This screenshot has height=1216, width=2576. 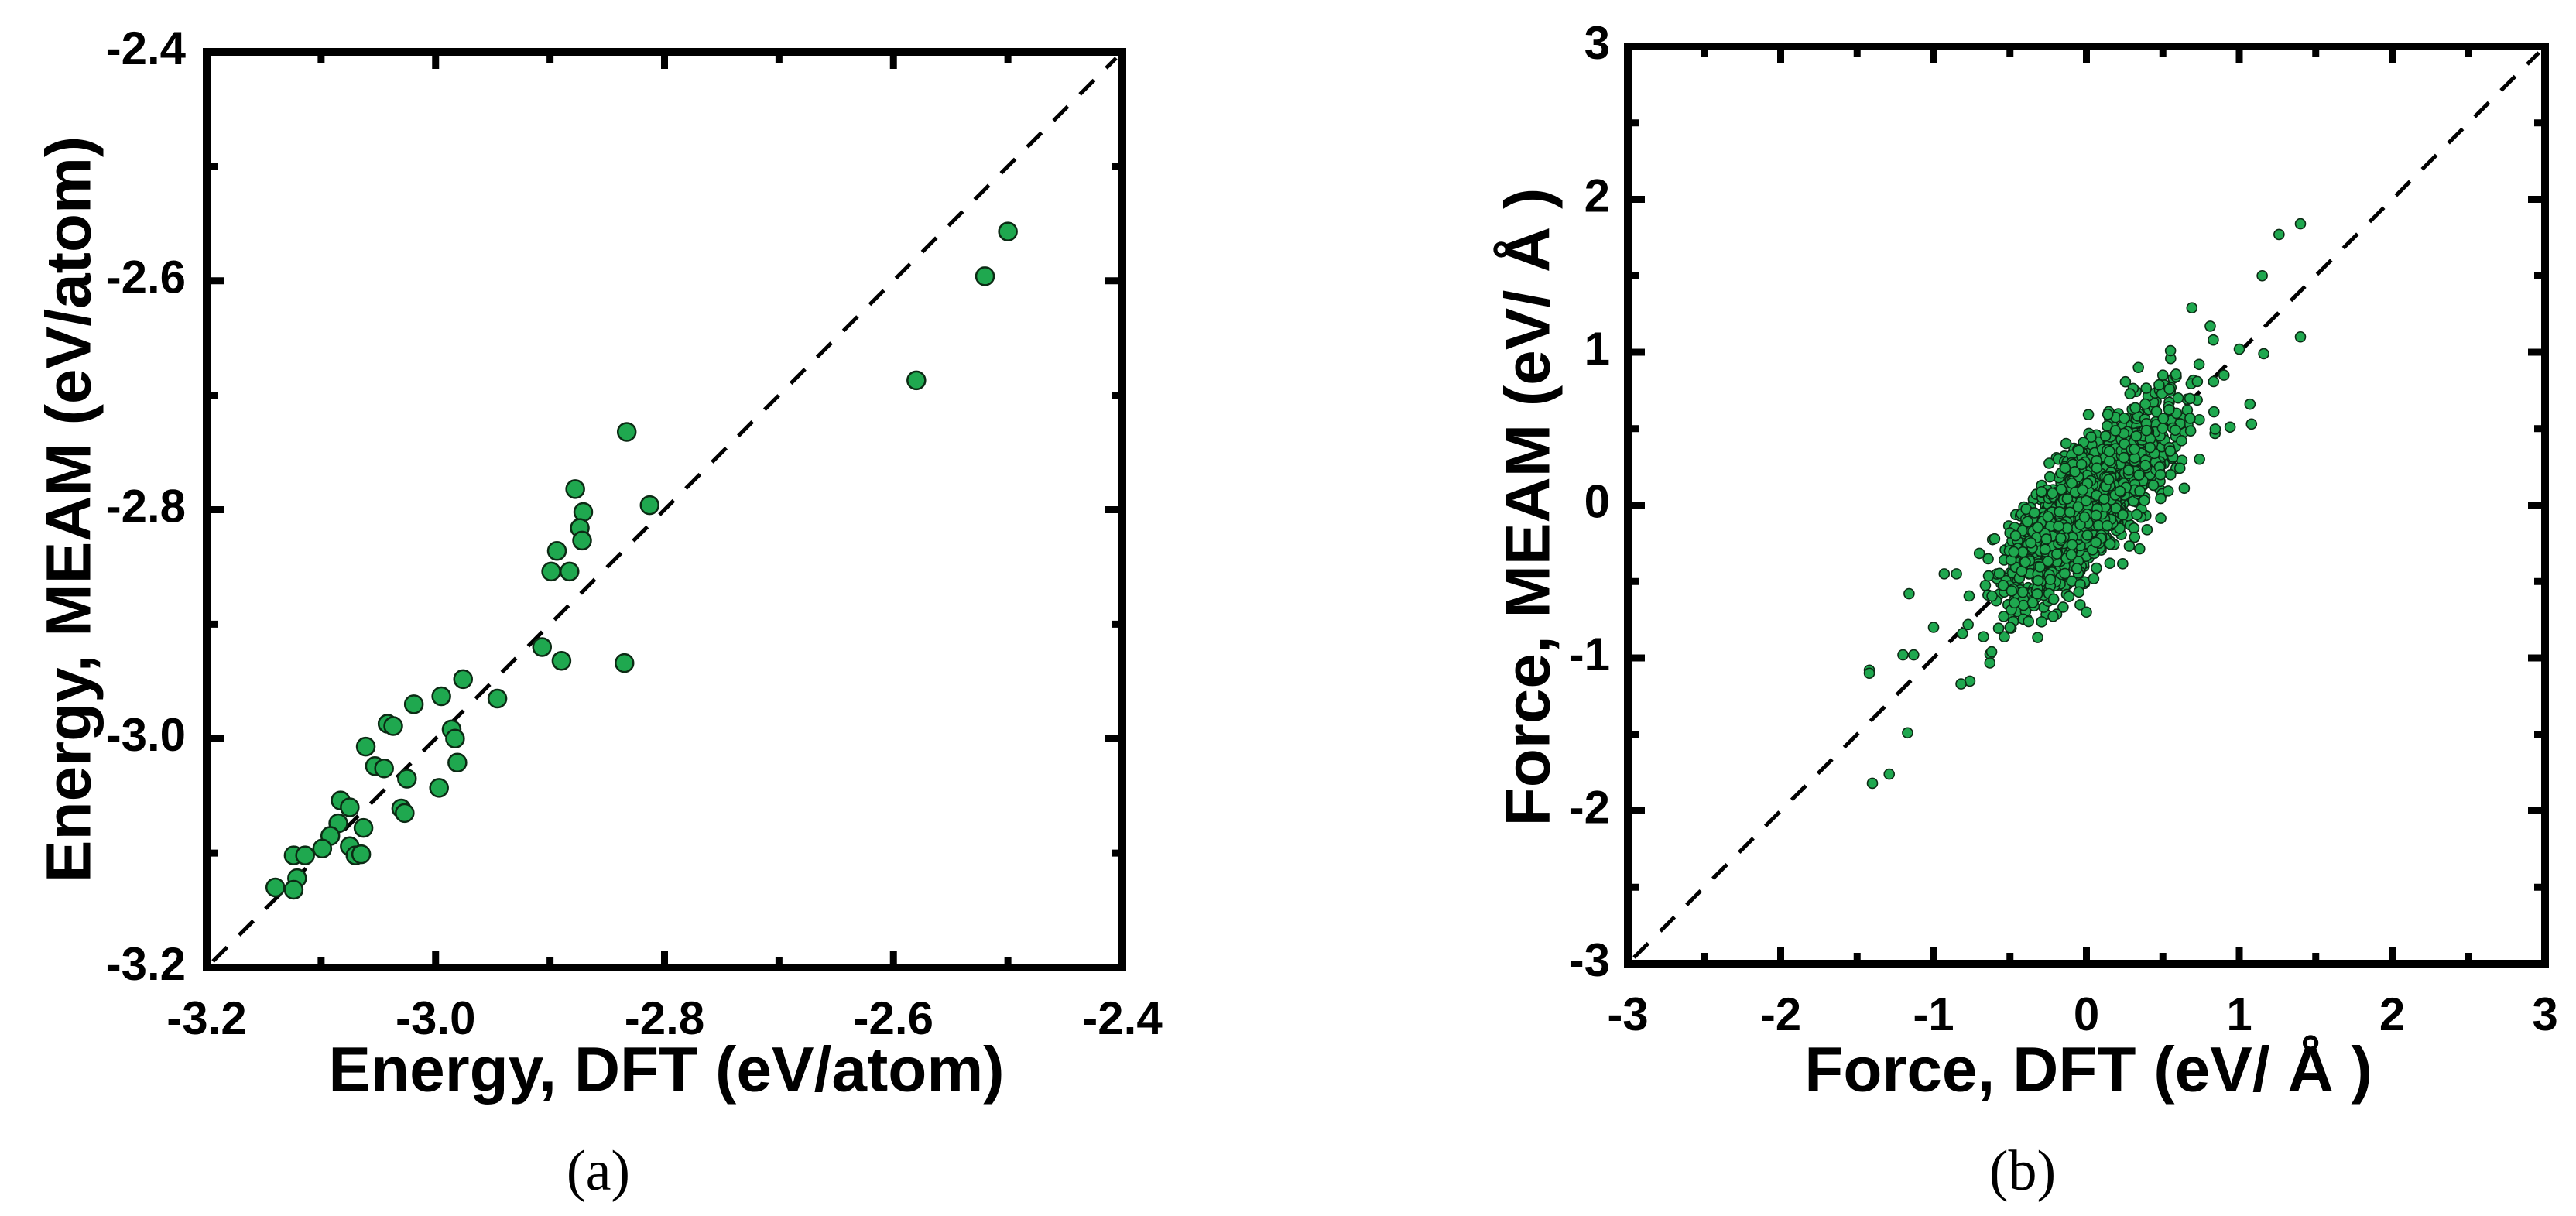 What do you see at coordinates (1597, 43) in the screenshot?
I see `y-tick-label: 3` at bounding box center [1597, 43].